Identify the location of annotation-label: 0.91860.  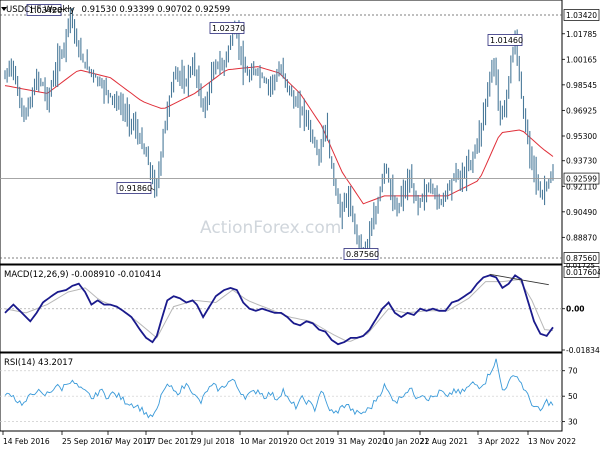
(135, 188).